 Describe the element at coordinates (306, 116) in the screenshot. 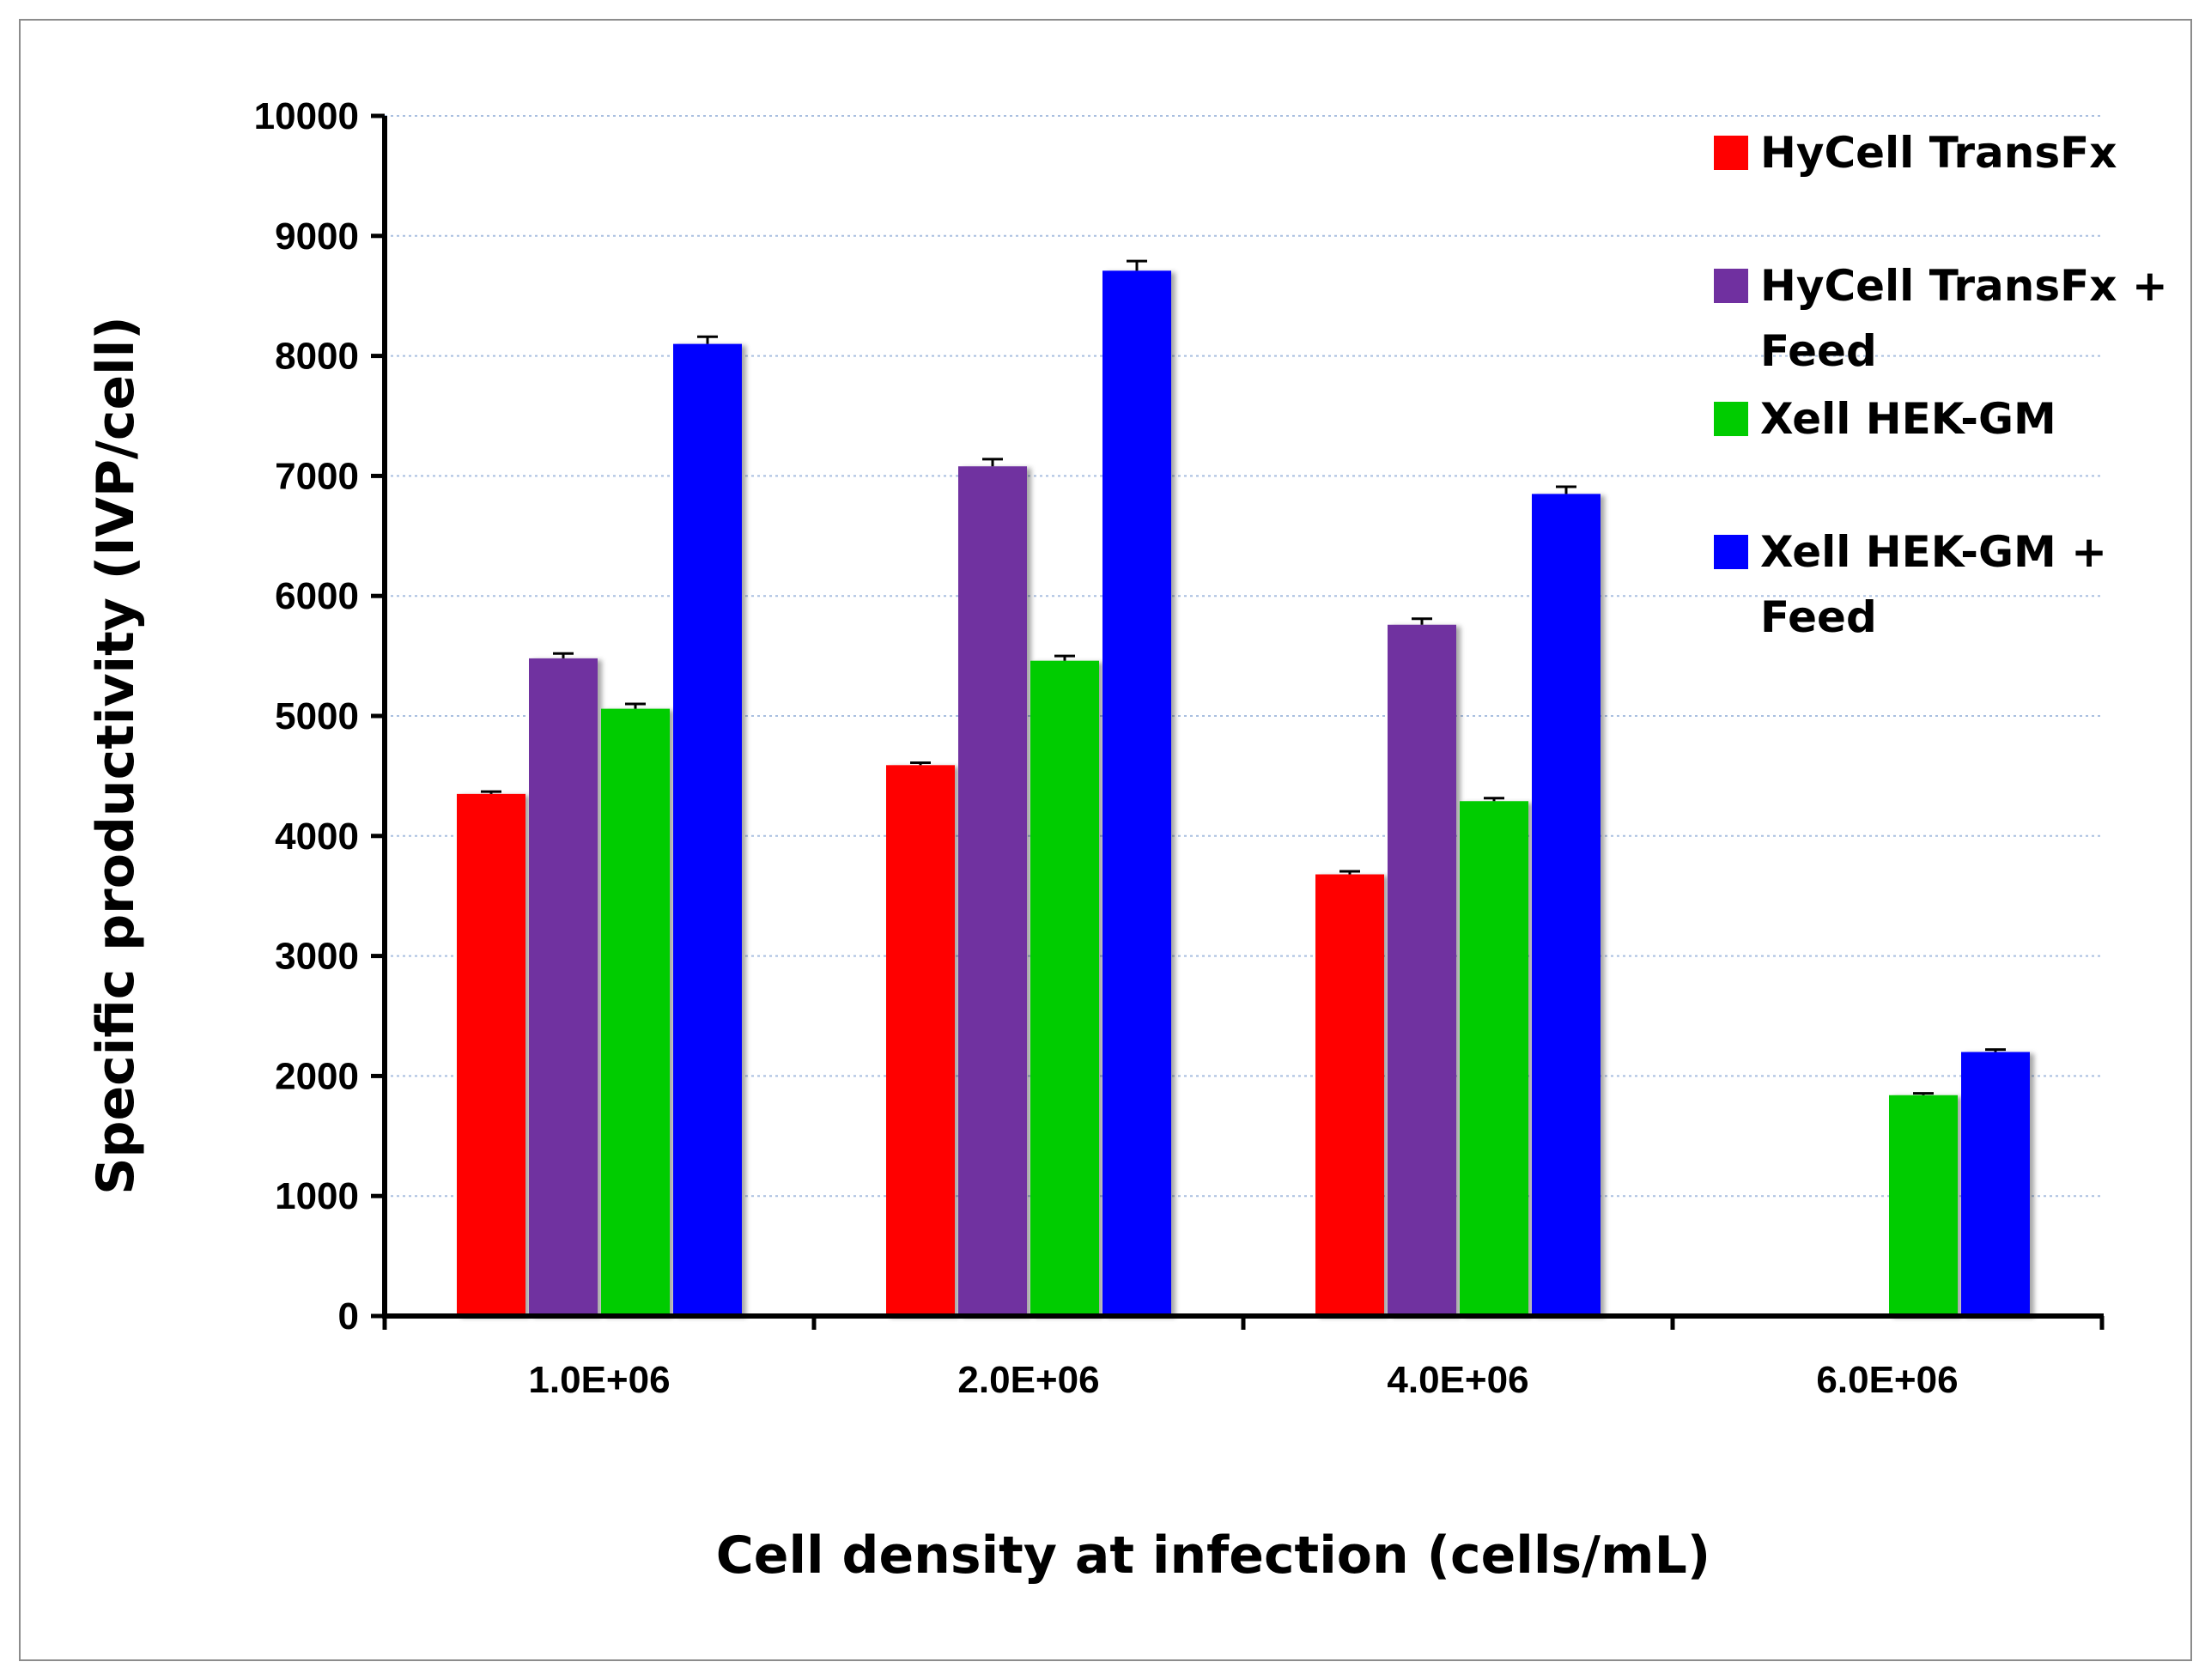

I see `y-tick-label: 10000` at that location.